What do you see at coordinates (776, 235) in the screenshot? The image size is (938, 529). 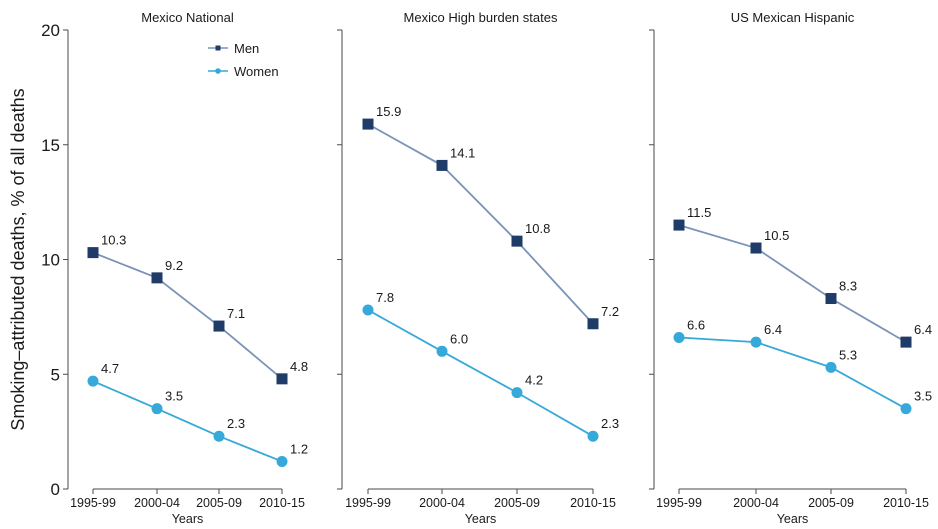 I see `data-label-men: 10.5` at bounding box center [776, 235].